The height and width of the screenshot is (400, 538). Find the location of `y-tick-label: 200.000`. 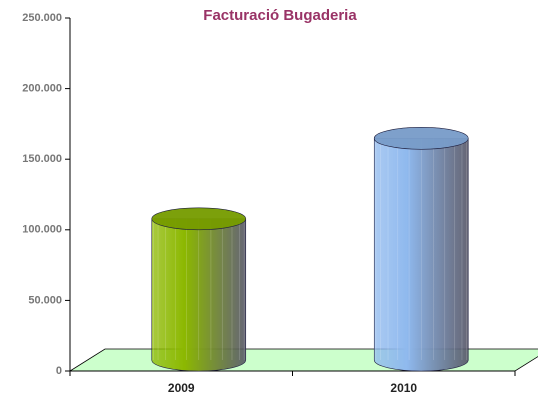

y-tick-label: 200.000 is located at coordinates (42, 89).